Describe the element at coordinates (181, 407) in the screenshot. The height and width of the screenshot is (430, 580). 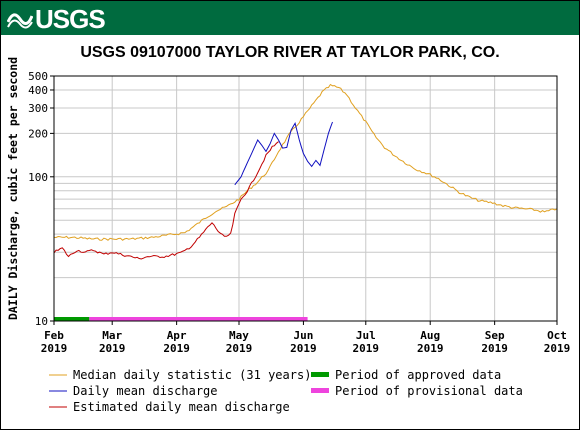
I see `legend-label: Estimated daily mean discharge` at that location.